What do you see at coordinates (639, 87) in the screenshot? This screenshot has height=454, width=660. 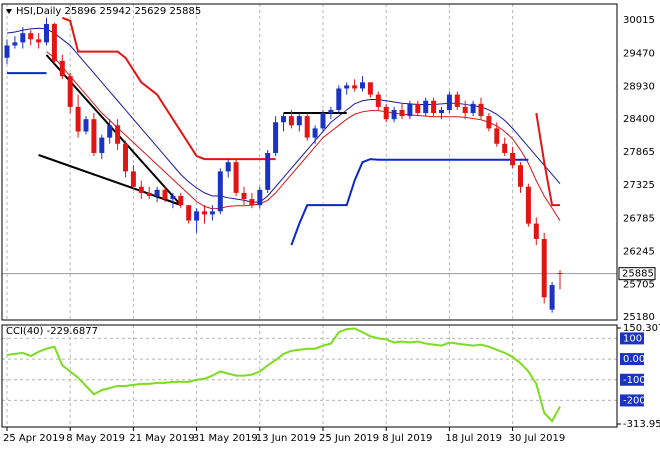 I see `y-tick-label: 28930` at bounding box center [639, 87].